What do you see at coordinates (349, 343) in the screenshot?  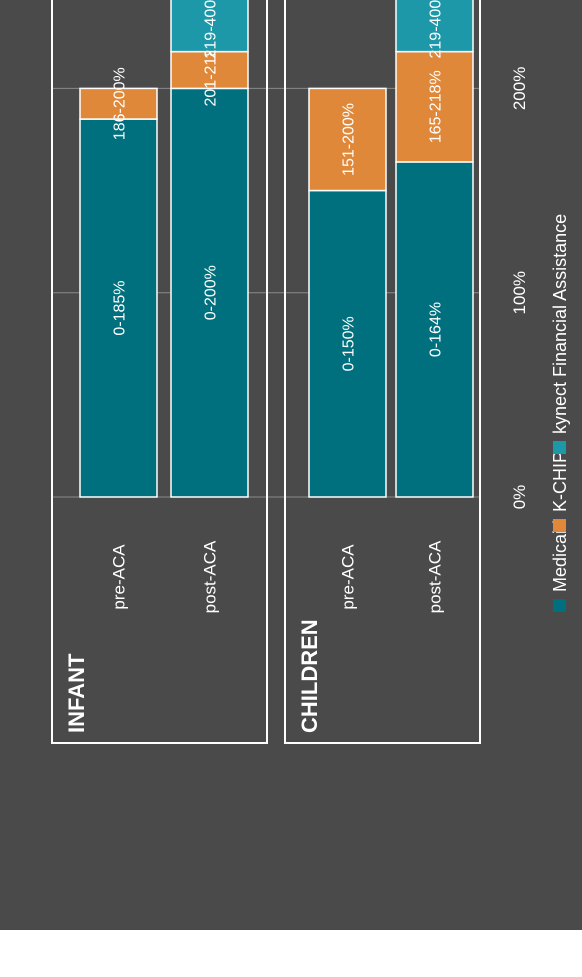 I see `segment-label-1-0-0: 0-150%` at bounding box center [349, 343].